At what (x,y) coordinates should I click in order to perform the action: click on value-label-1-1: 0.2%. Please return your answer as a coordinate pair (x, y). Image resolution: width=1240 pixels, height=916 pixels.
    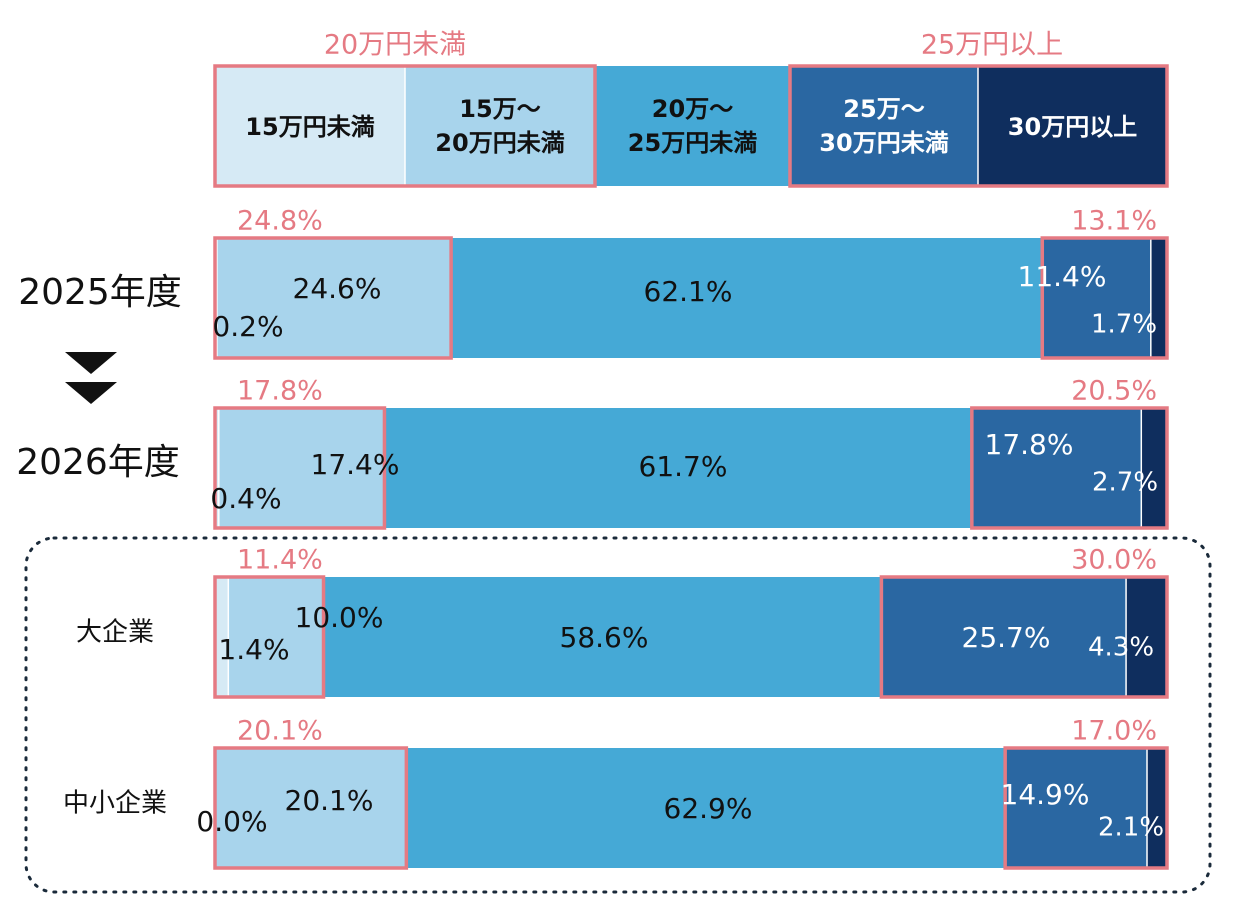
    Looking at the image, I should click on (247, 326).